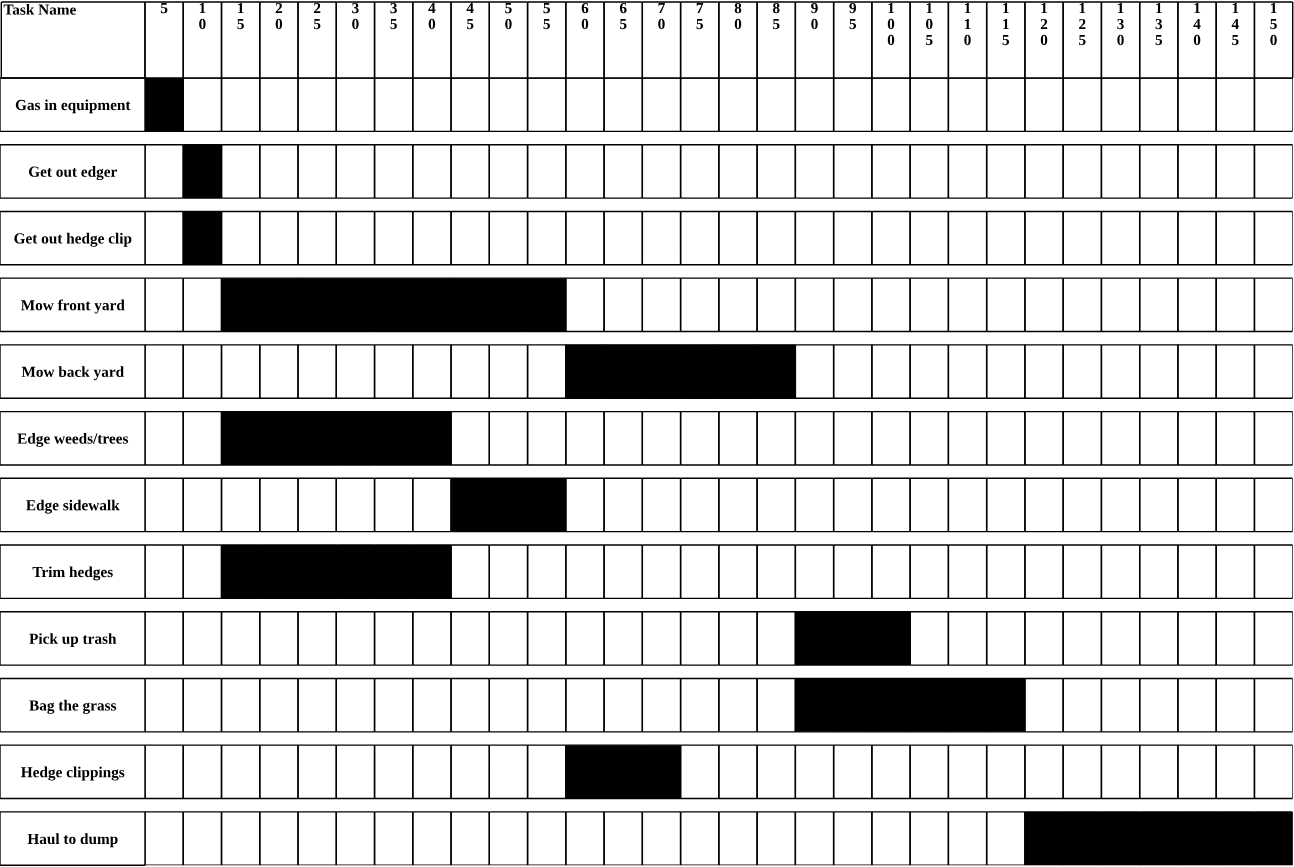 This screenshot has width=1294, height=867. I want to click on x-tick-label: 8 5, so click(776, 16).